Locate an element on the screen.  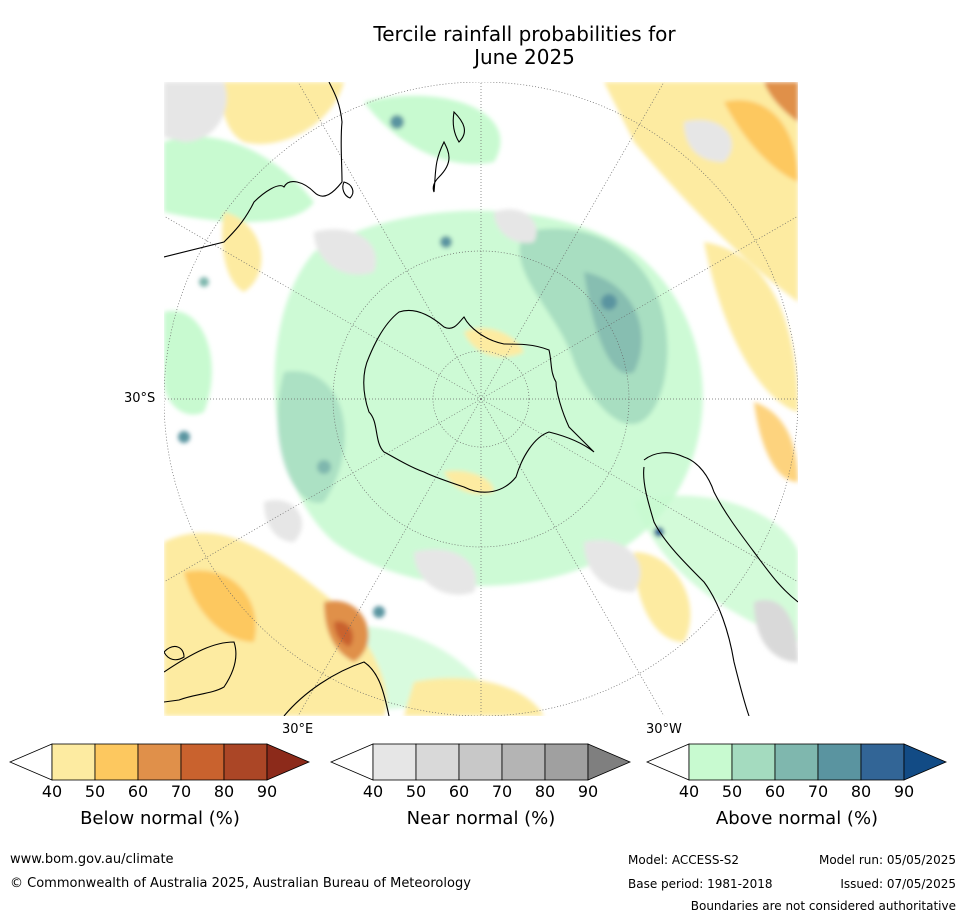
africa-south-coast is located at coordinates (336, 688).